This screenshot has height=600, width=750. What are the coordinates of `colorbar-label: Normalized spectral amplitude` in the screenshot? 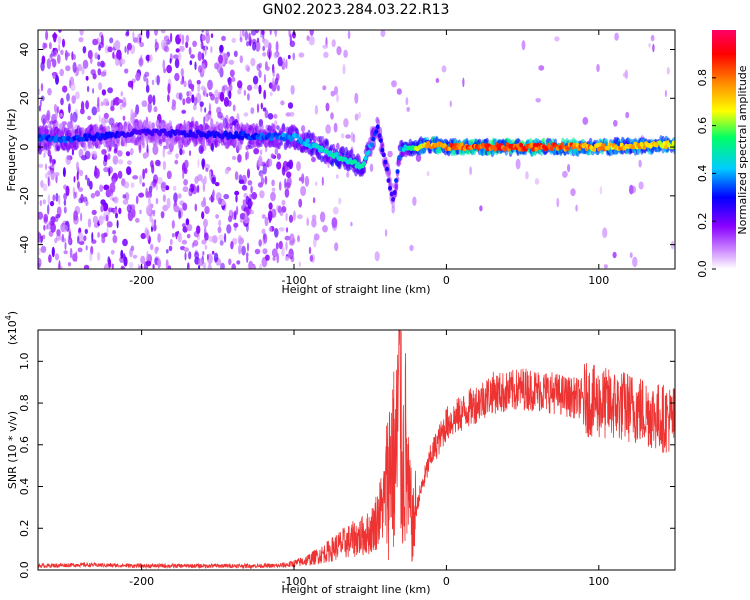 It's located at (742, 149).